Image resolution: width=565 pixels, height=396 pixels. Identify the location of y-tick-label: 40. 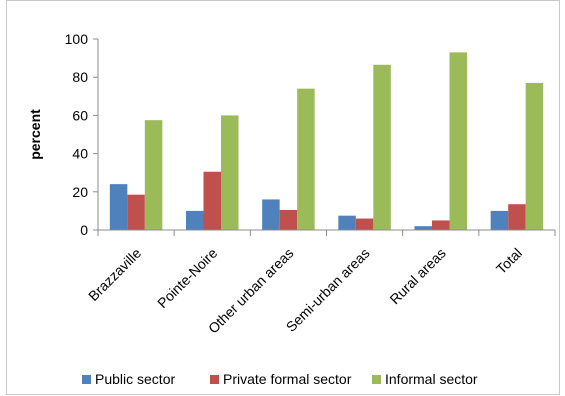
(80, 154).